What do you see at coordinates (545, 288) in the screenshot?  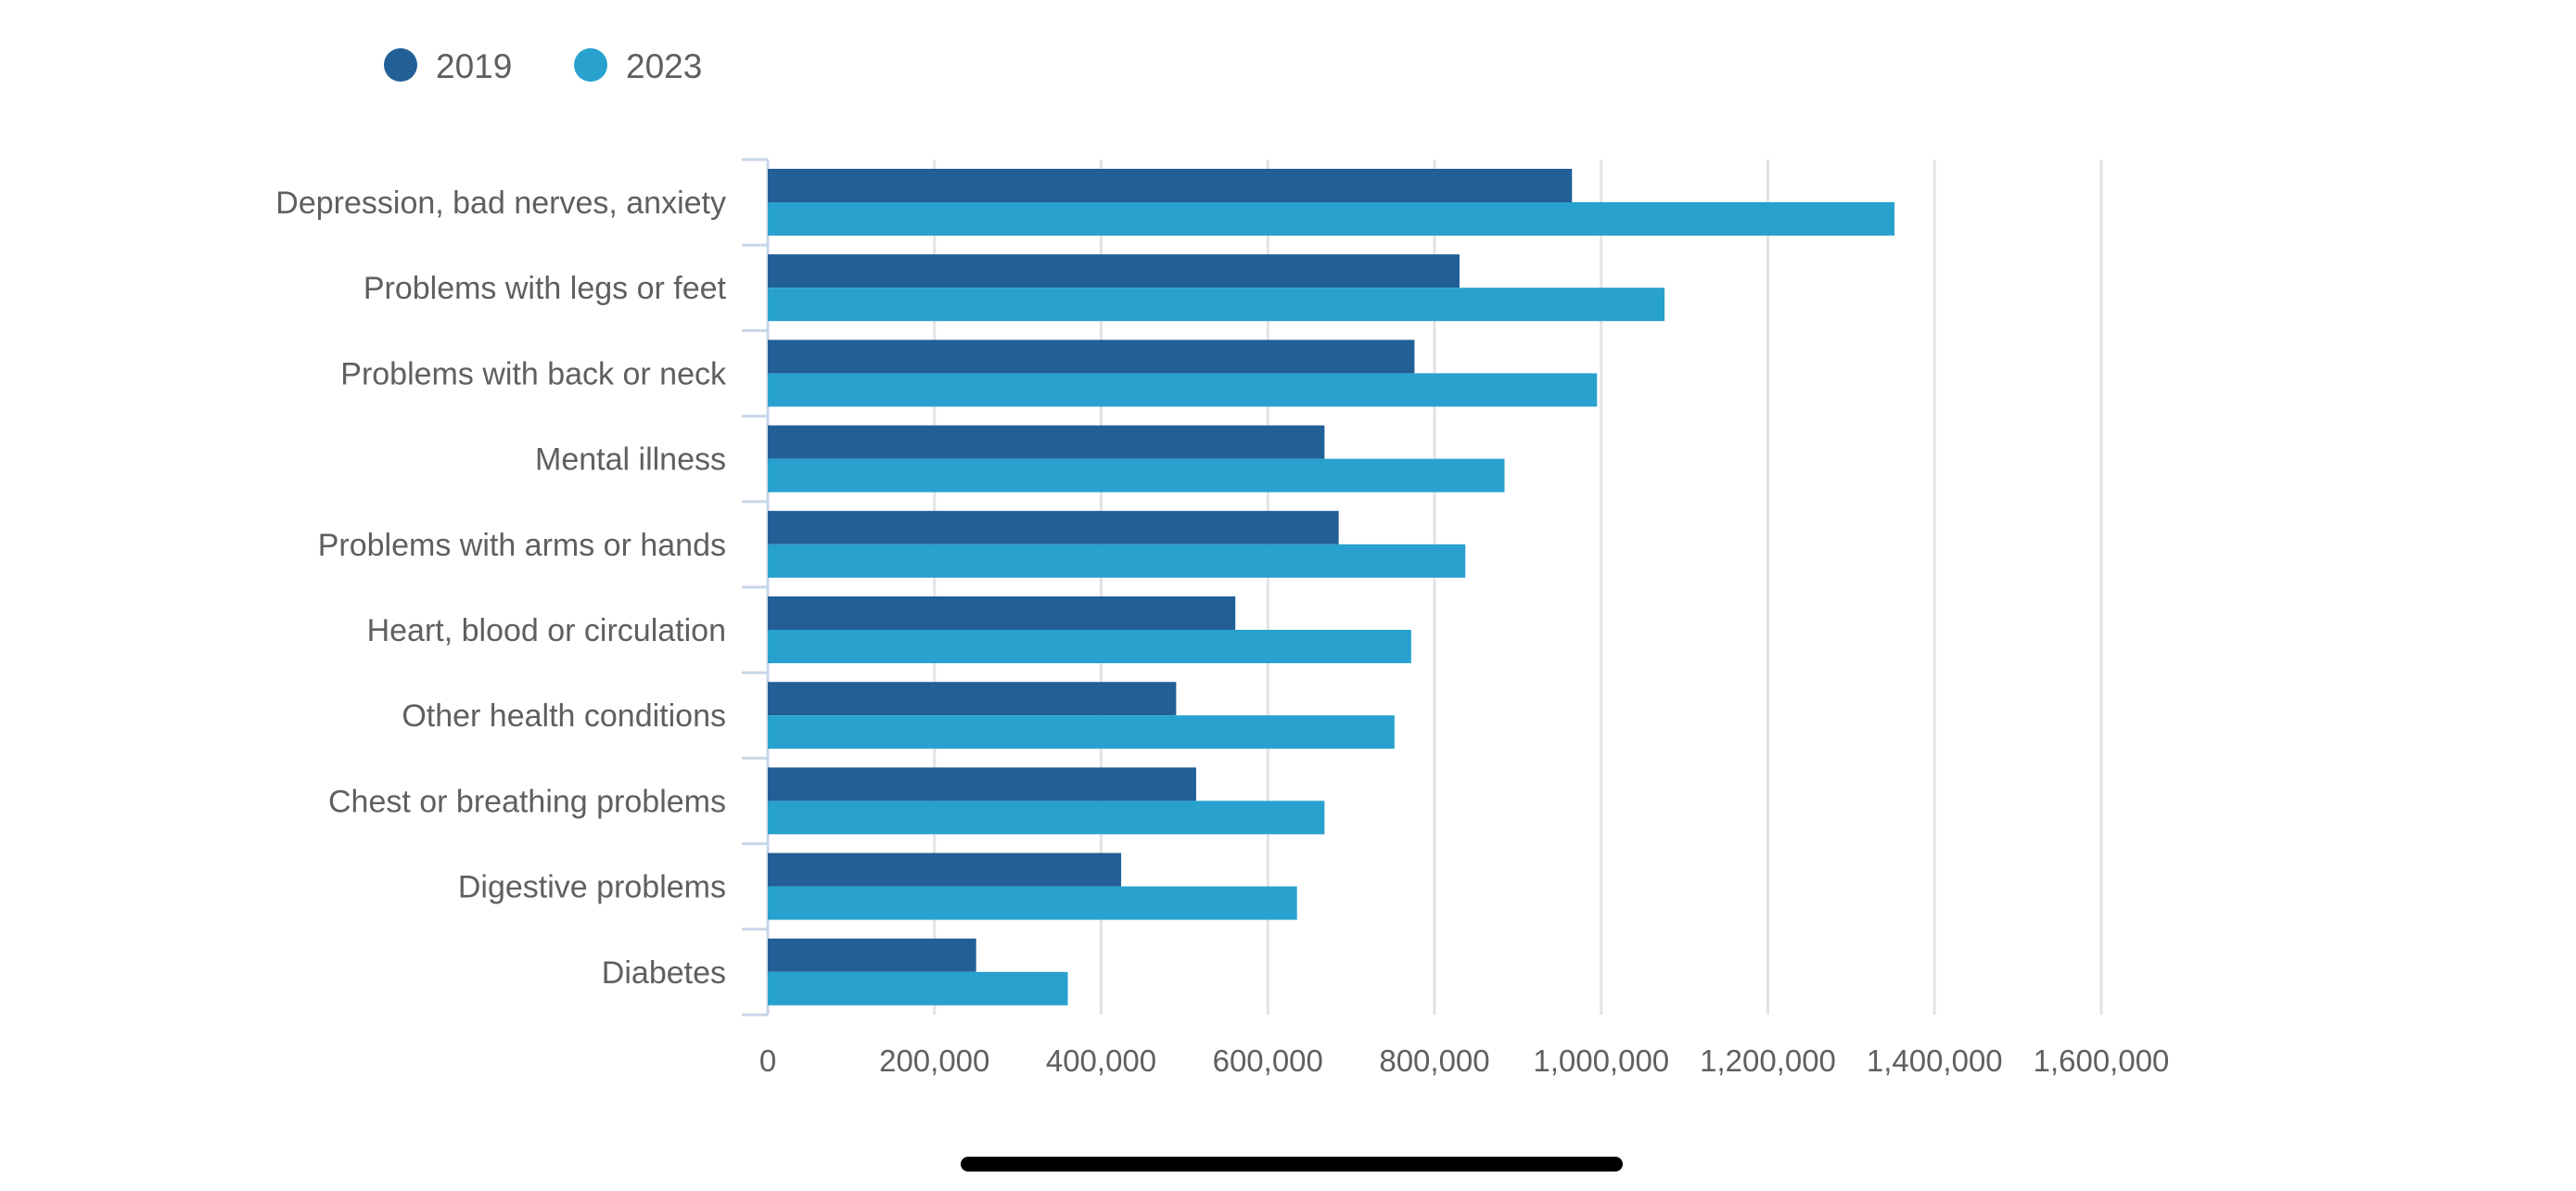 I see `category-label: Problems with legs or feet` at bounding box center [545, 288].